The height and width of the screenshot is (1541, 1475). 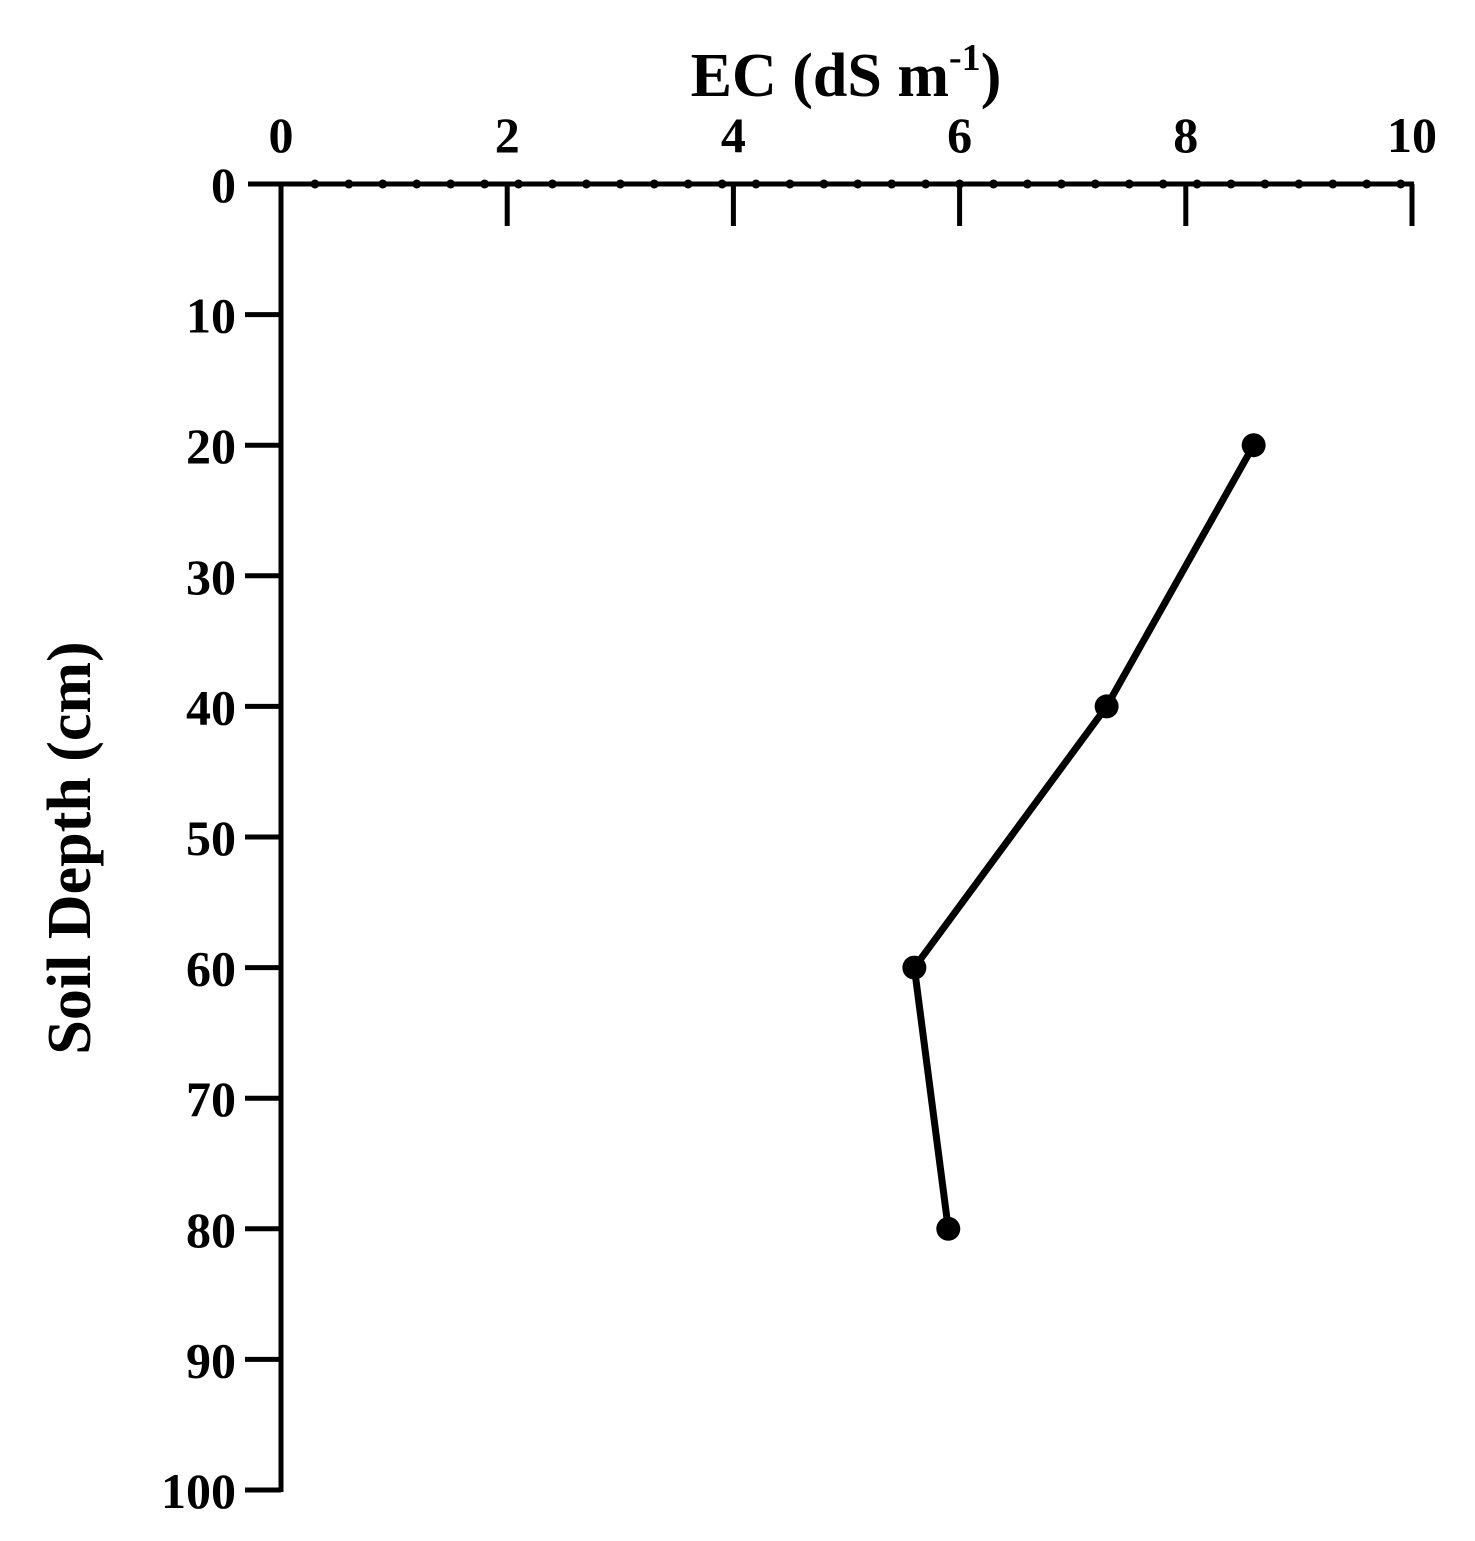 I want to click on x-tick-label: 10, so click(x=1412, y=135).